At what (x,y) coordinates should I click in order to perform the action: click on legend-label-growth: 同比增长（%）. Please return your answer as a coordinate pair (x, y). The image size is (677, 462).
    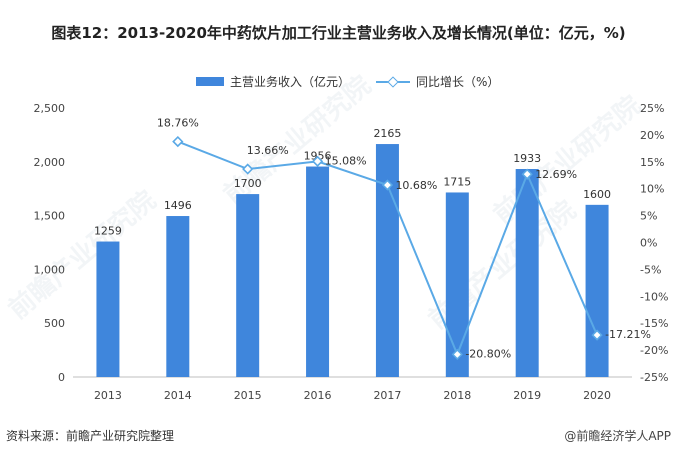
    Looking at the image, I should click on (458, 82).